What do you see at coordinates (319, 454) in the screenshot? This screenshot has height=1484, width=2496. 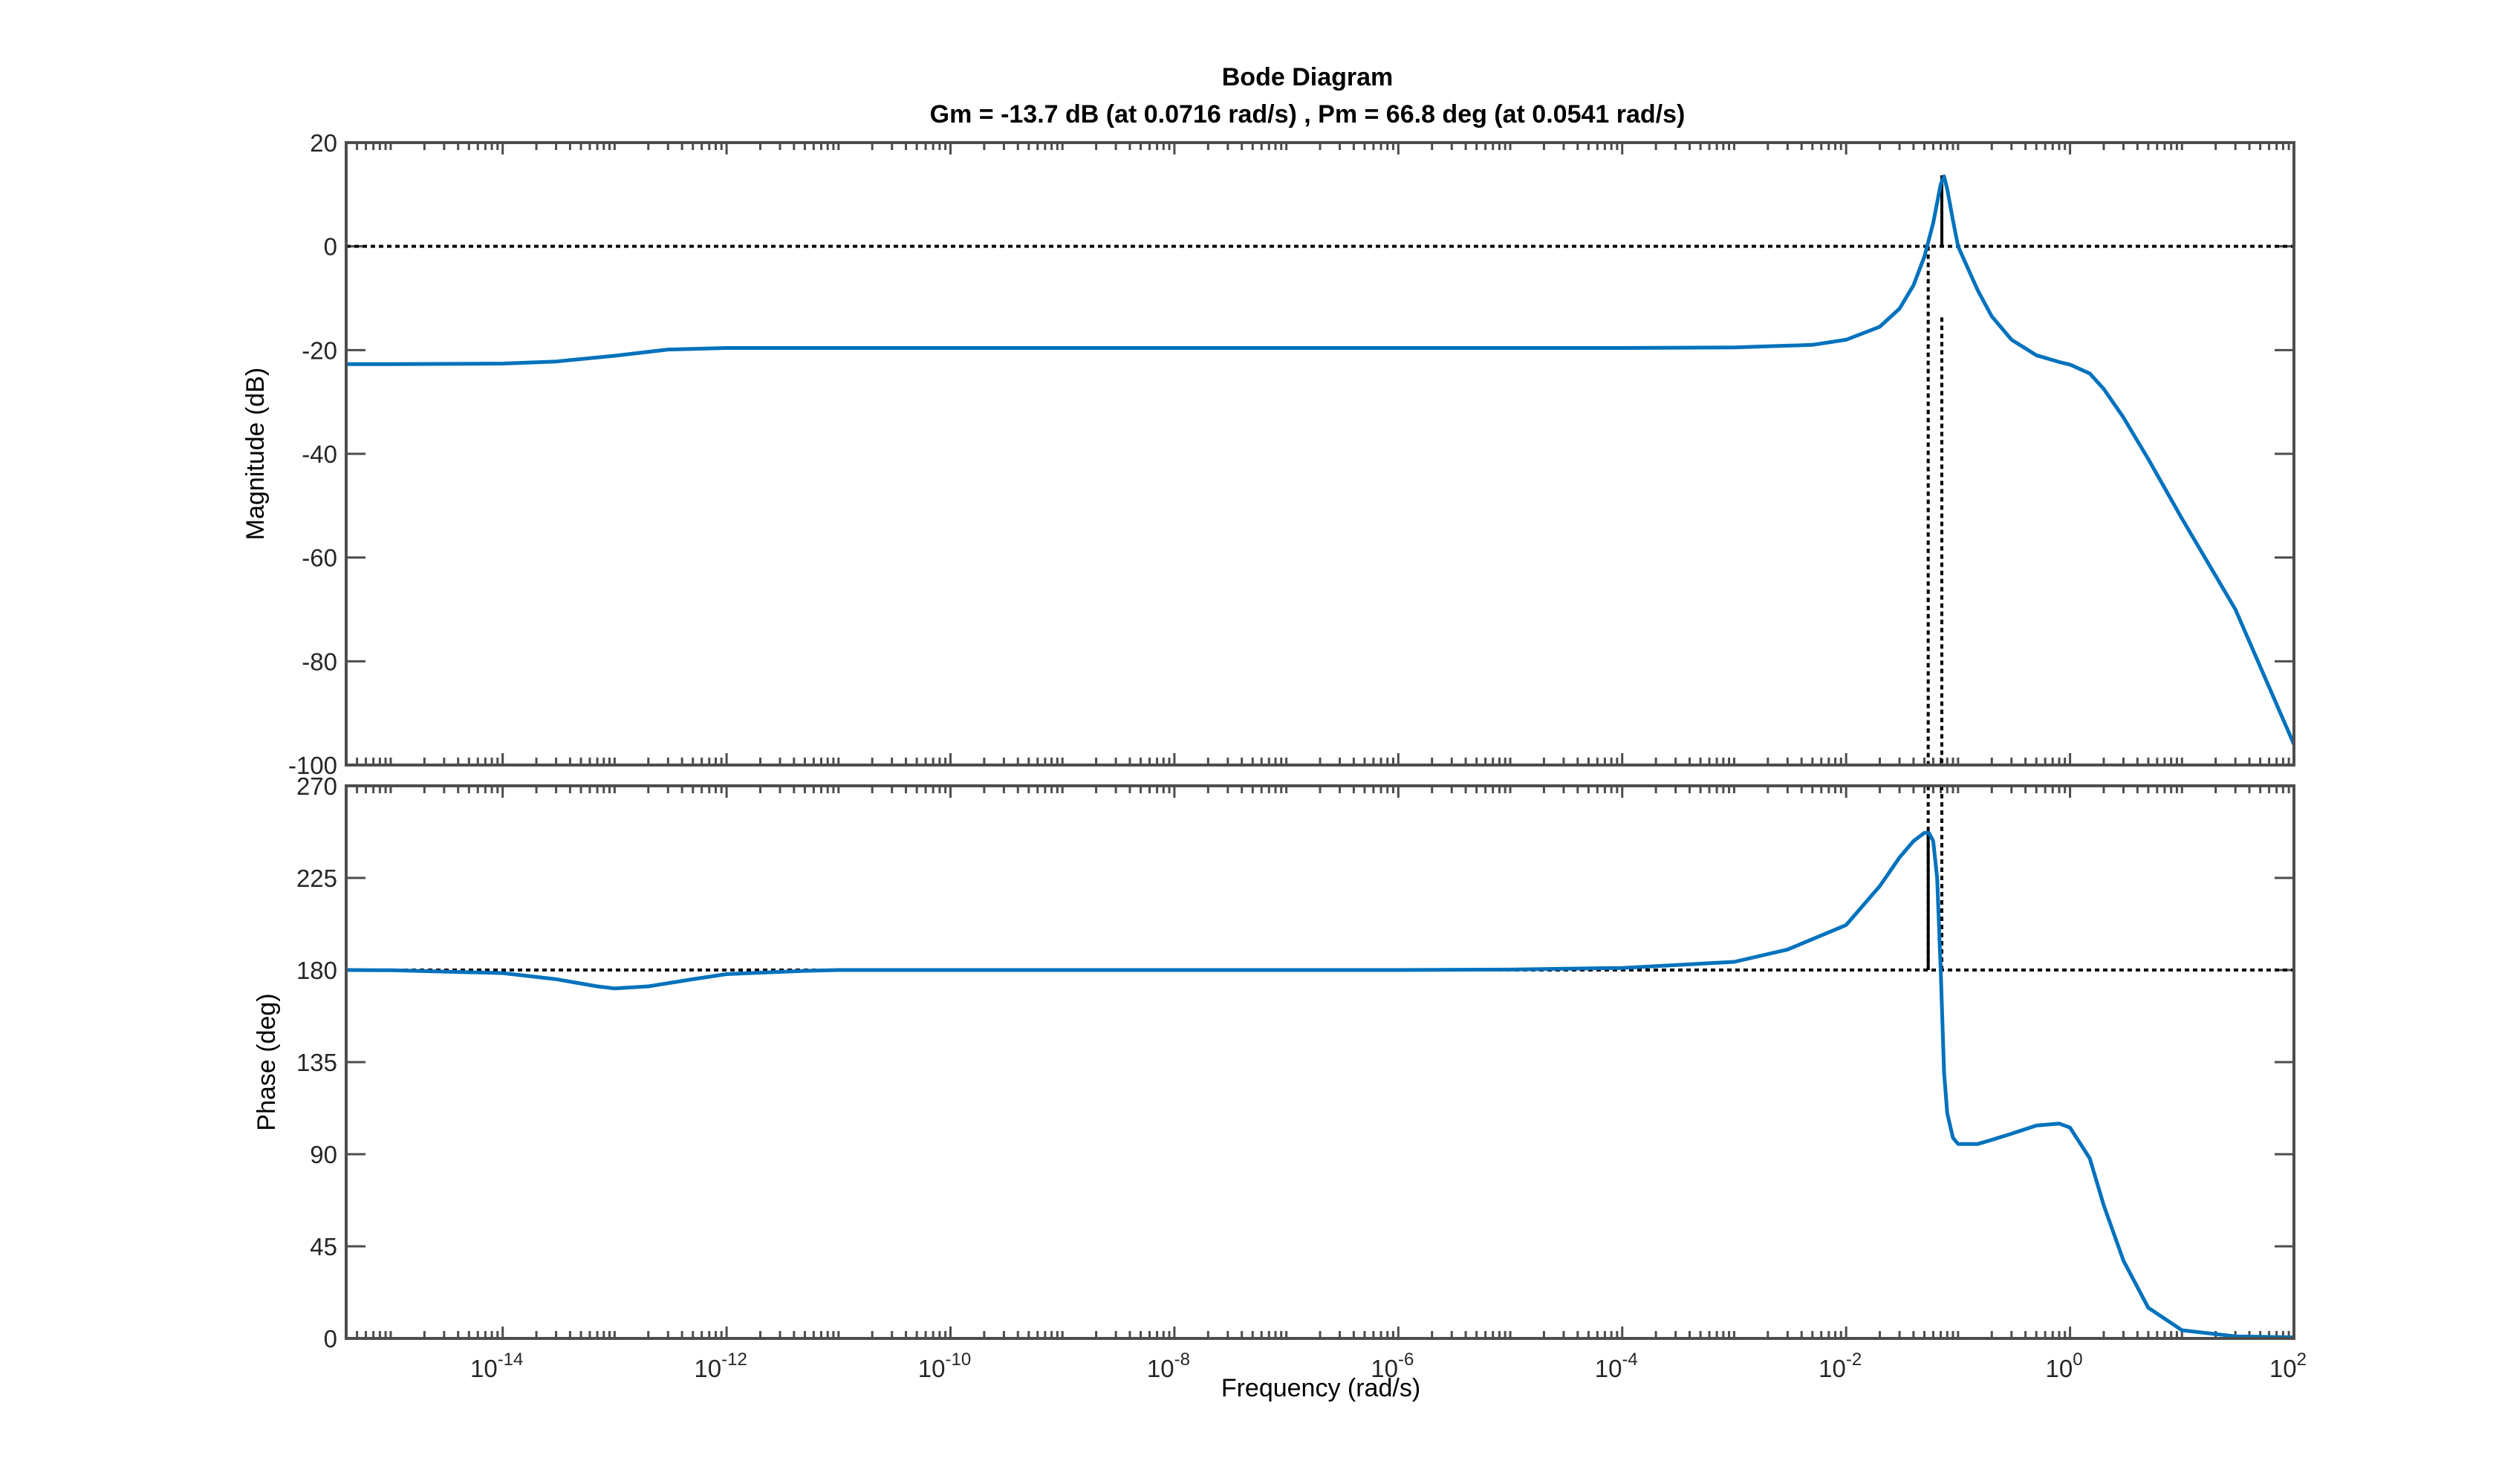 I see `y-tick-label: -40` at bounding box center [319, 454].